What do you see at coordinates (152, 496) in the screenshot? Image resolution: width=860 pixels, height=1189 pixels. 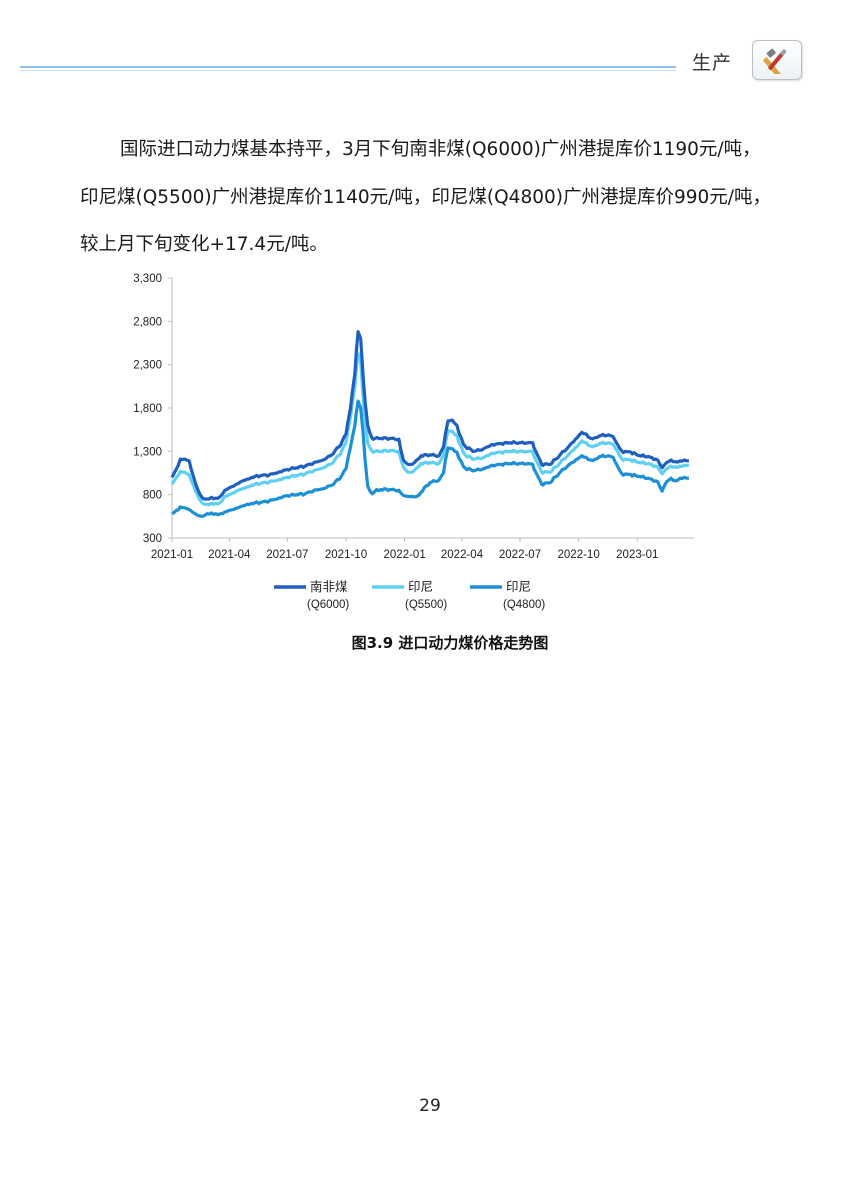 I see `y-tick-label: 800` at bounding box center [152, 496].